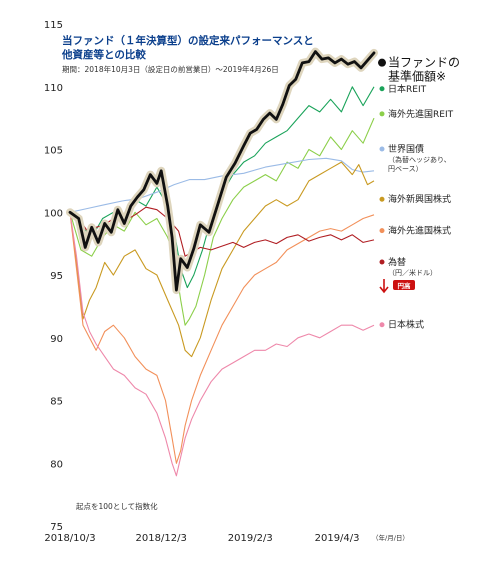  What do you see at coordinates (382, 89) in the screenshot?
I see `legend-marker-reit_japan` at bounding box center [382, 89].